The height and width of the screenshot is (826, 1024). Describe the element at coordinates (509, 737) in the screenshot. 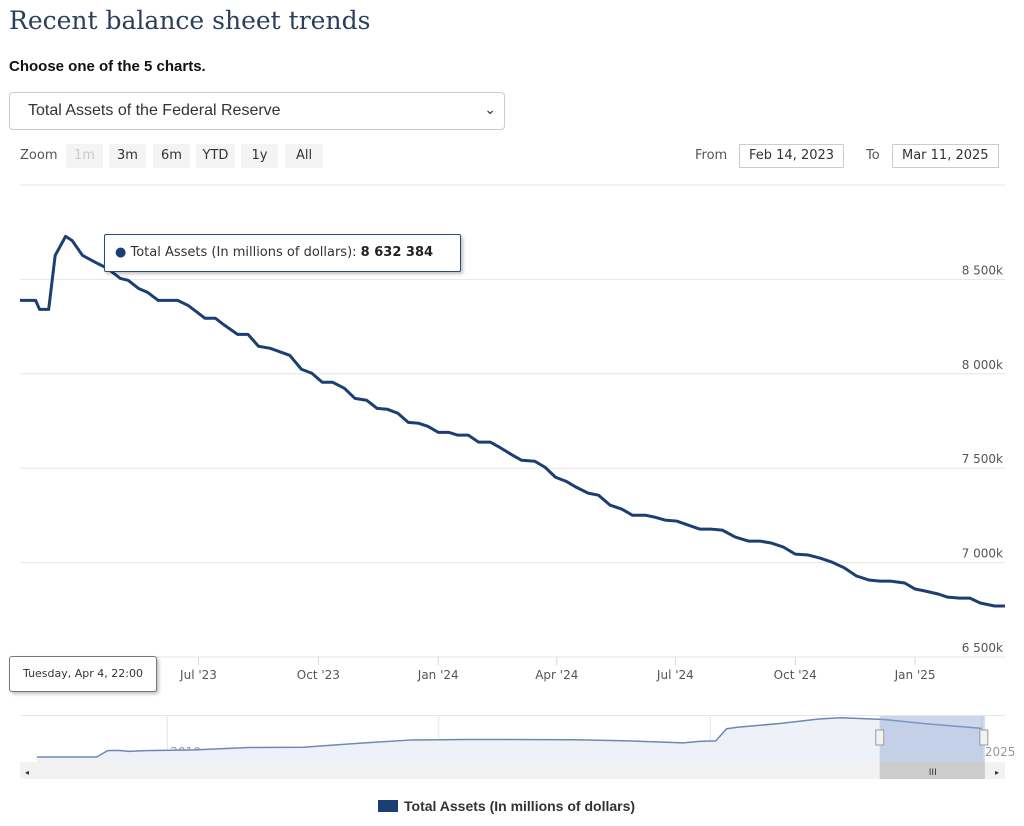

I see `navigator-line` at that location.